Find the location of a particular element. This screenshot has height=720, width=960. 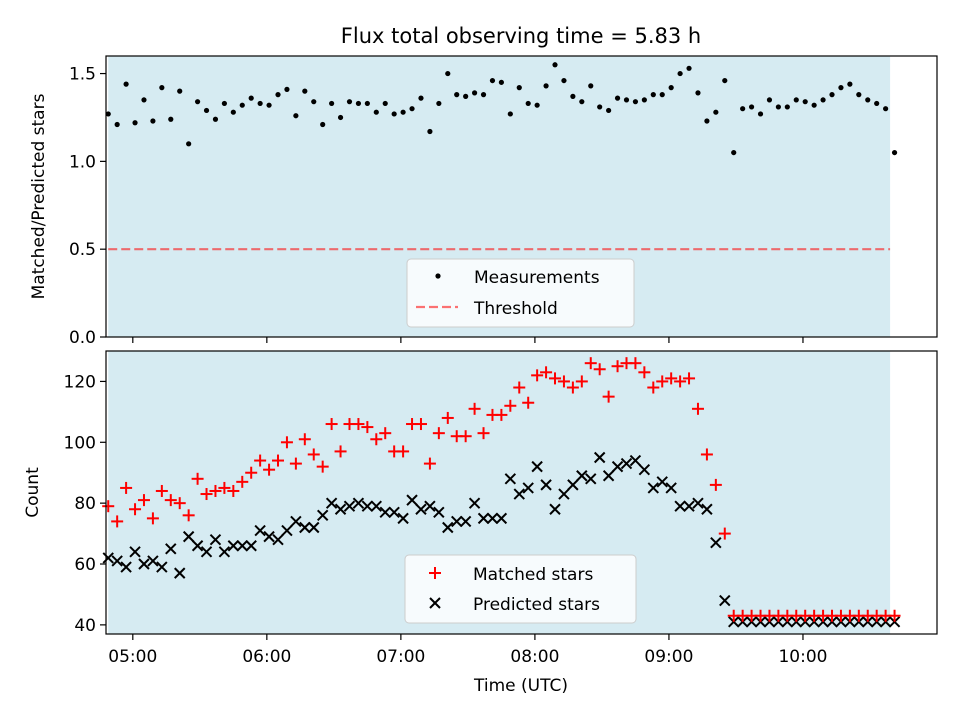

x-tick-label: 09:00 is located at coordinates (668, 657).